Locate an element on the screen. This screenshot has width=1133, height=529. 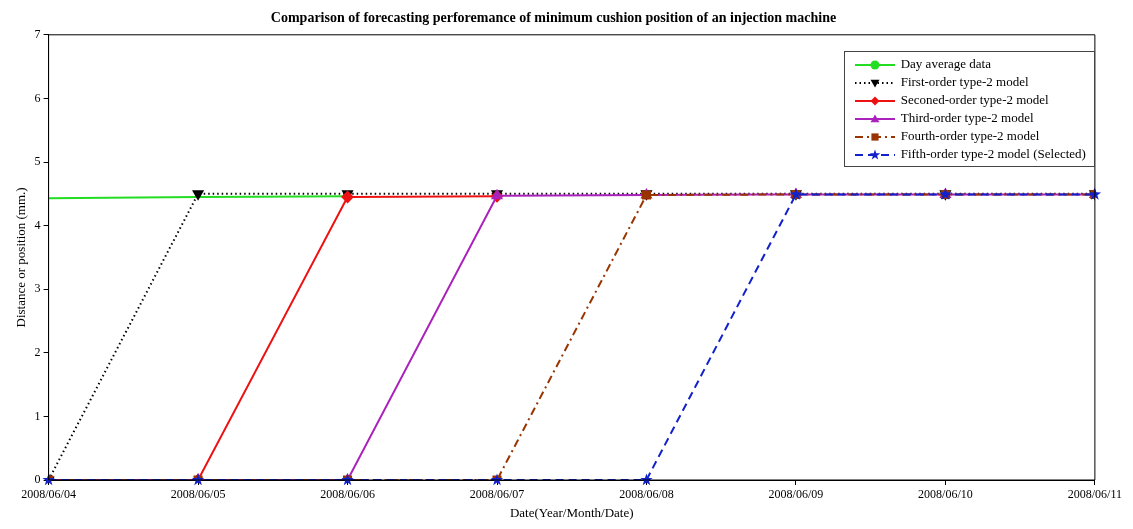
legend-label: First-order type-2 model is located at coordinates (964, 81).